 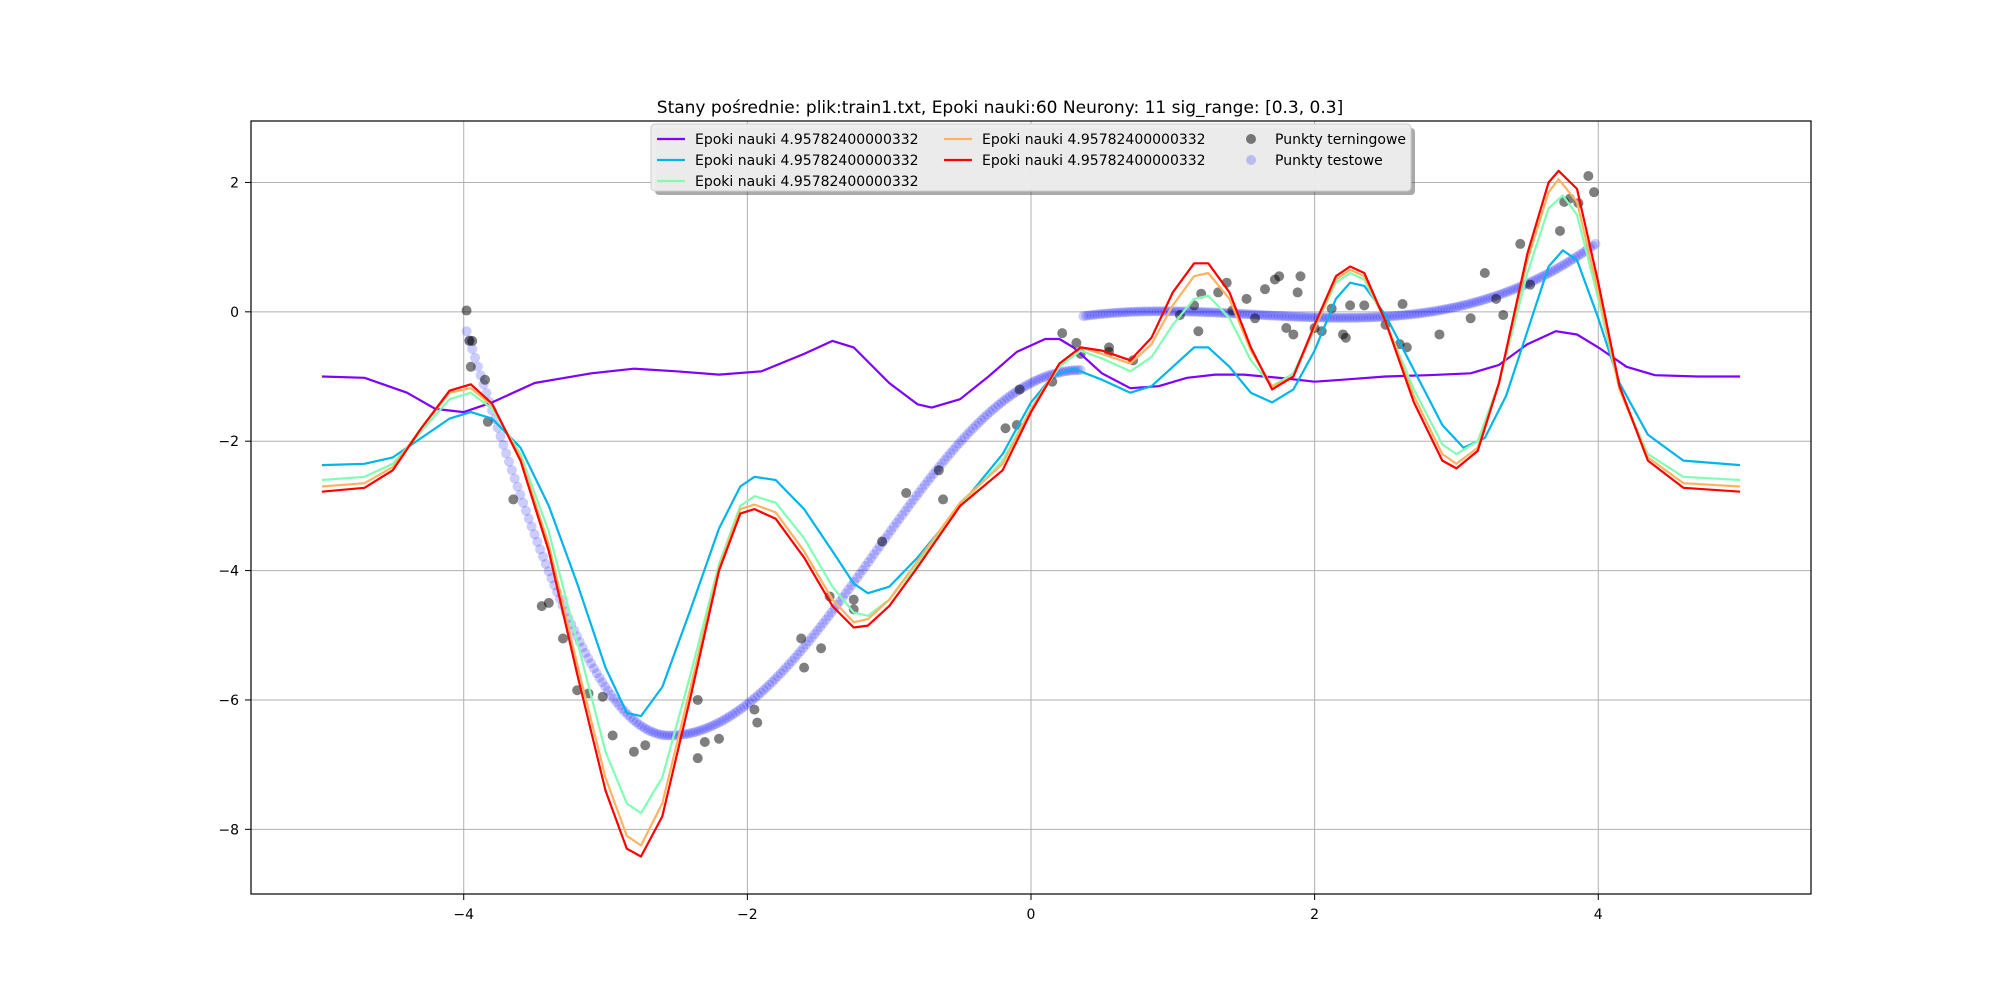 What do you see at coordinates (463, 915) in the screenshot?
I see `x-tick-label: −4` at bounding box center [463, 915].